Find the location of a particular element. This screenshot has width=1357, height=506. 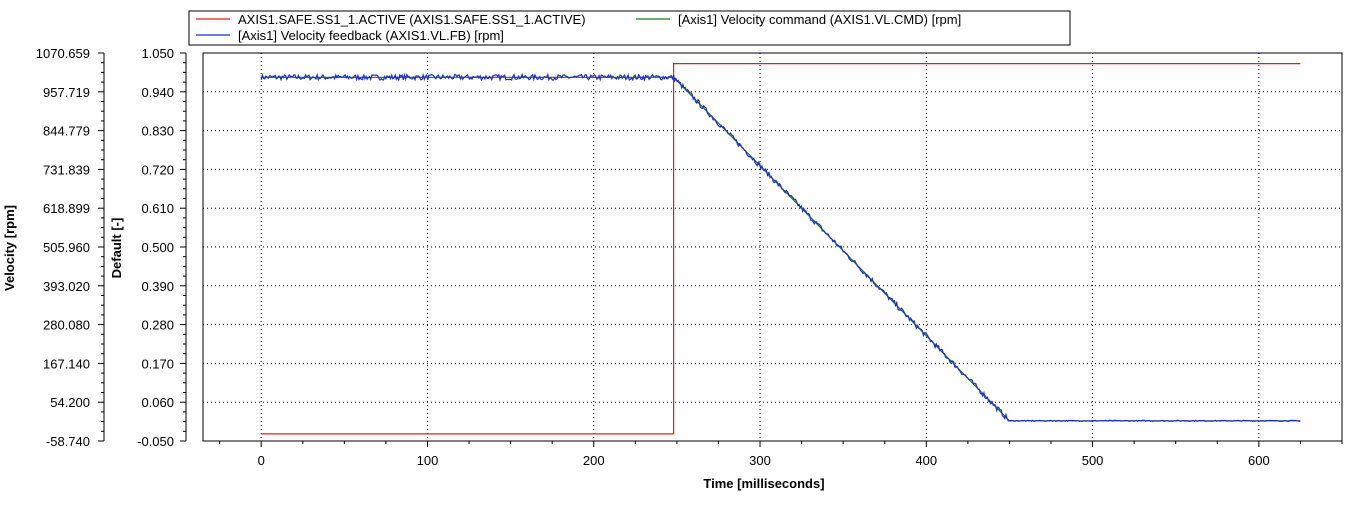

y-left-tick-label: -58.740 is located at coordinates (68, 441).